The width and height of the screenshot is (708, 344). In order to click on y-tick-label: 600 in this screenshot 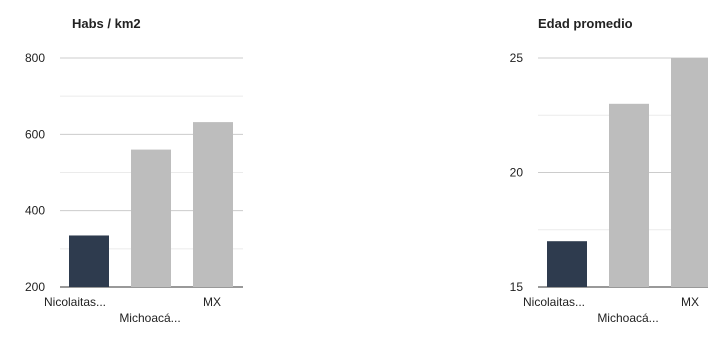, I will do `click(35, 134)`.